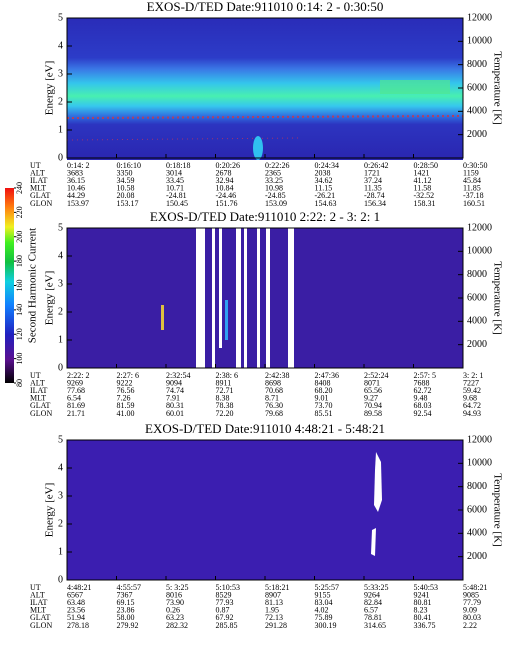 The width and height of the screenshot is (505, 649). What do you see at coordinates (174, 594) in the screenshot?
I see `table-cell: 8016` at bounding box center [174, 594].